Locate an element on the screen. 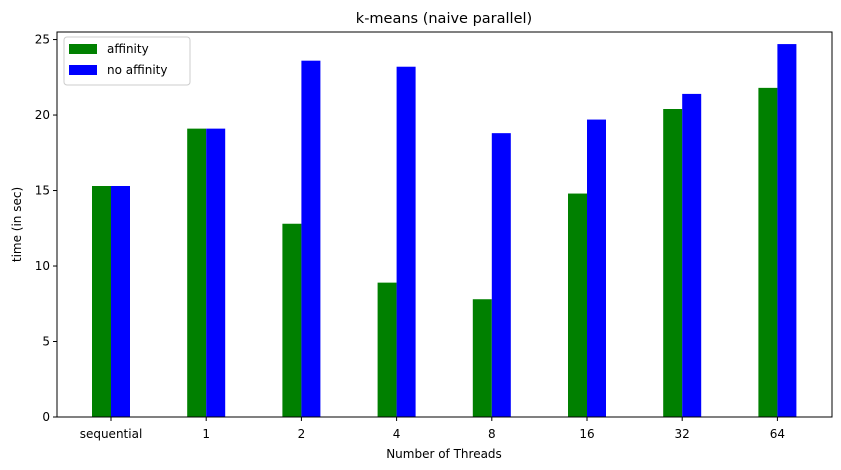  y-axis: 0 5 10 15 20 25 is located at coordinates (46, 228).